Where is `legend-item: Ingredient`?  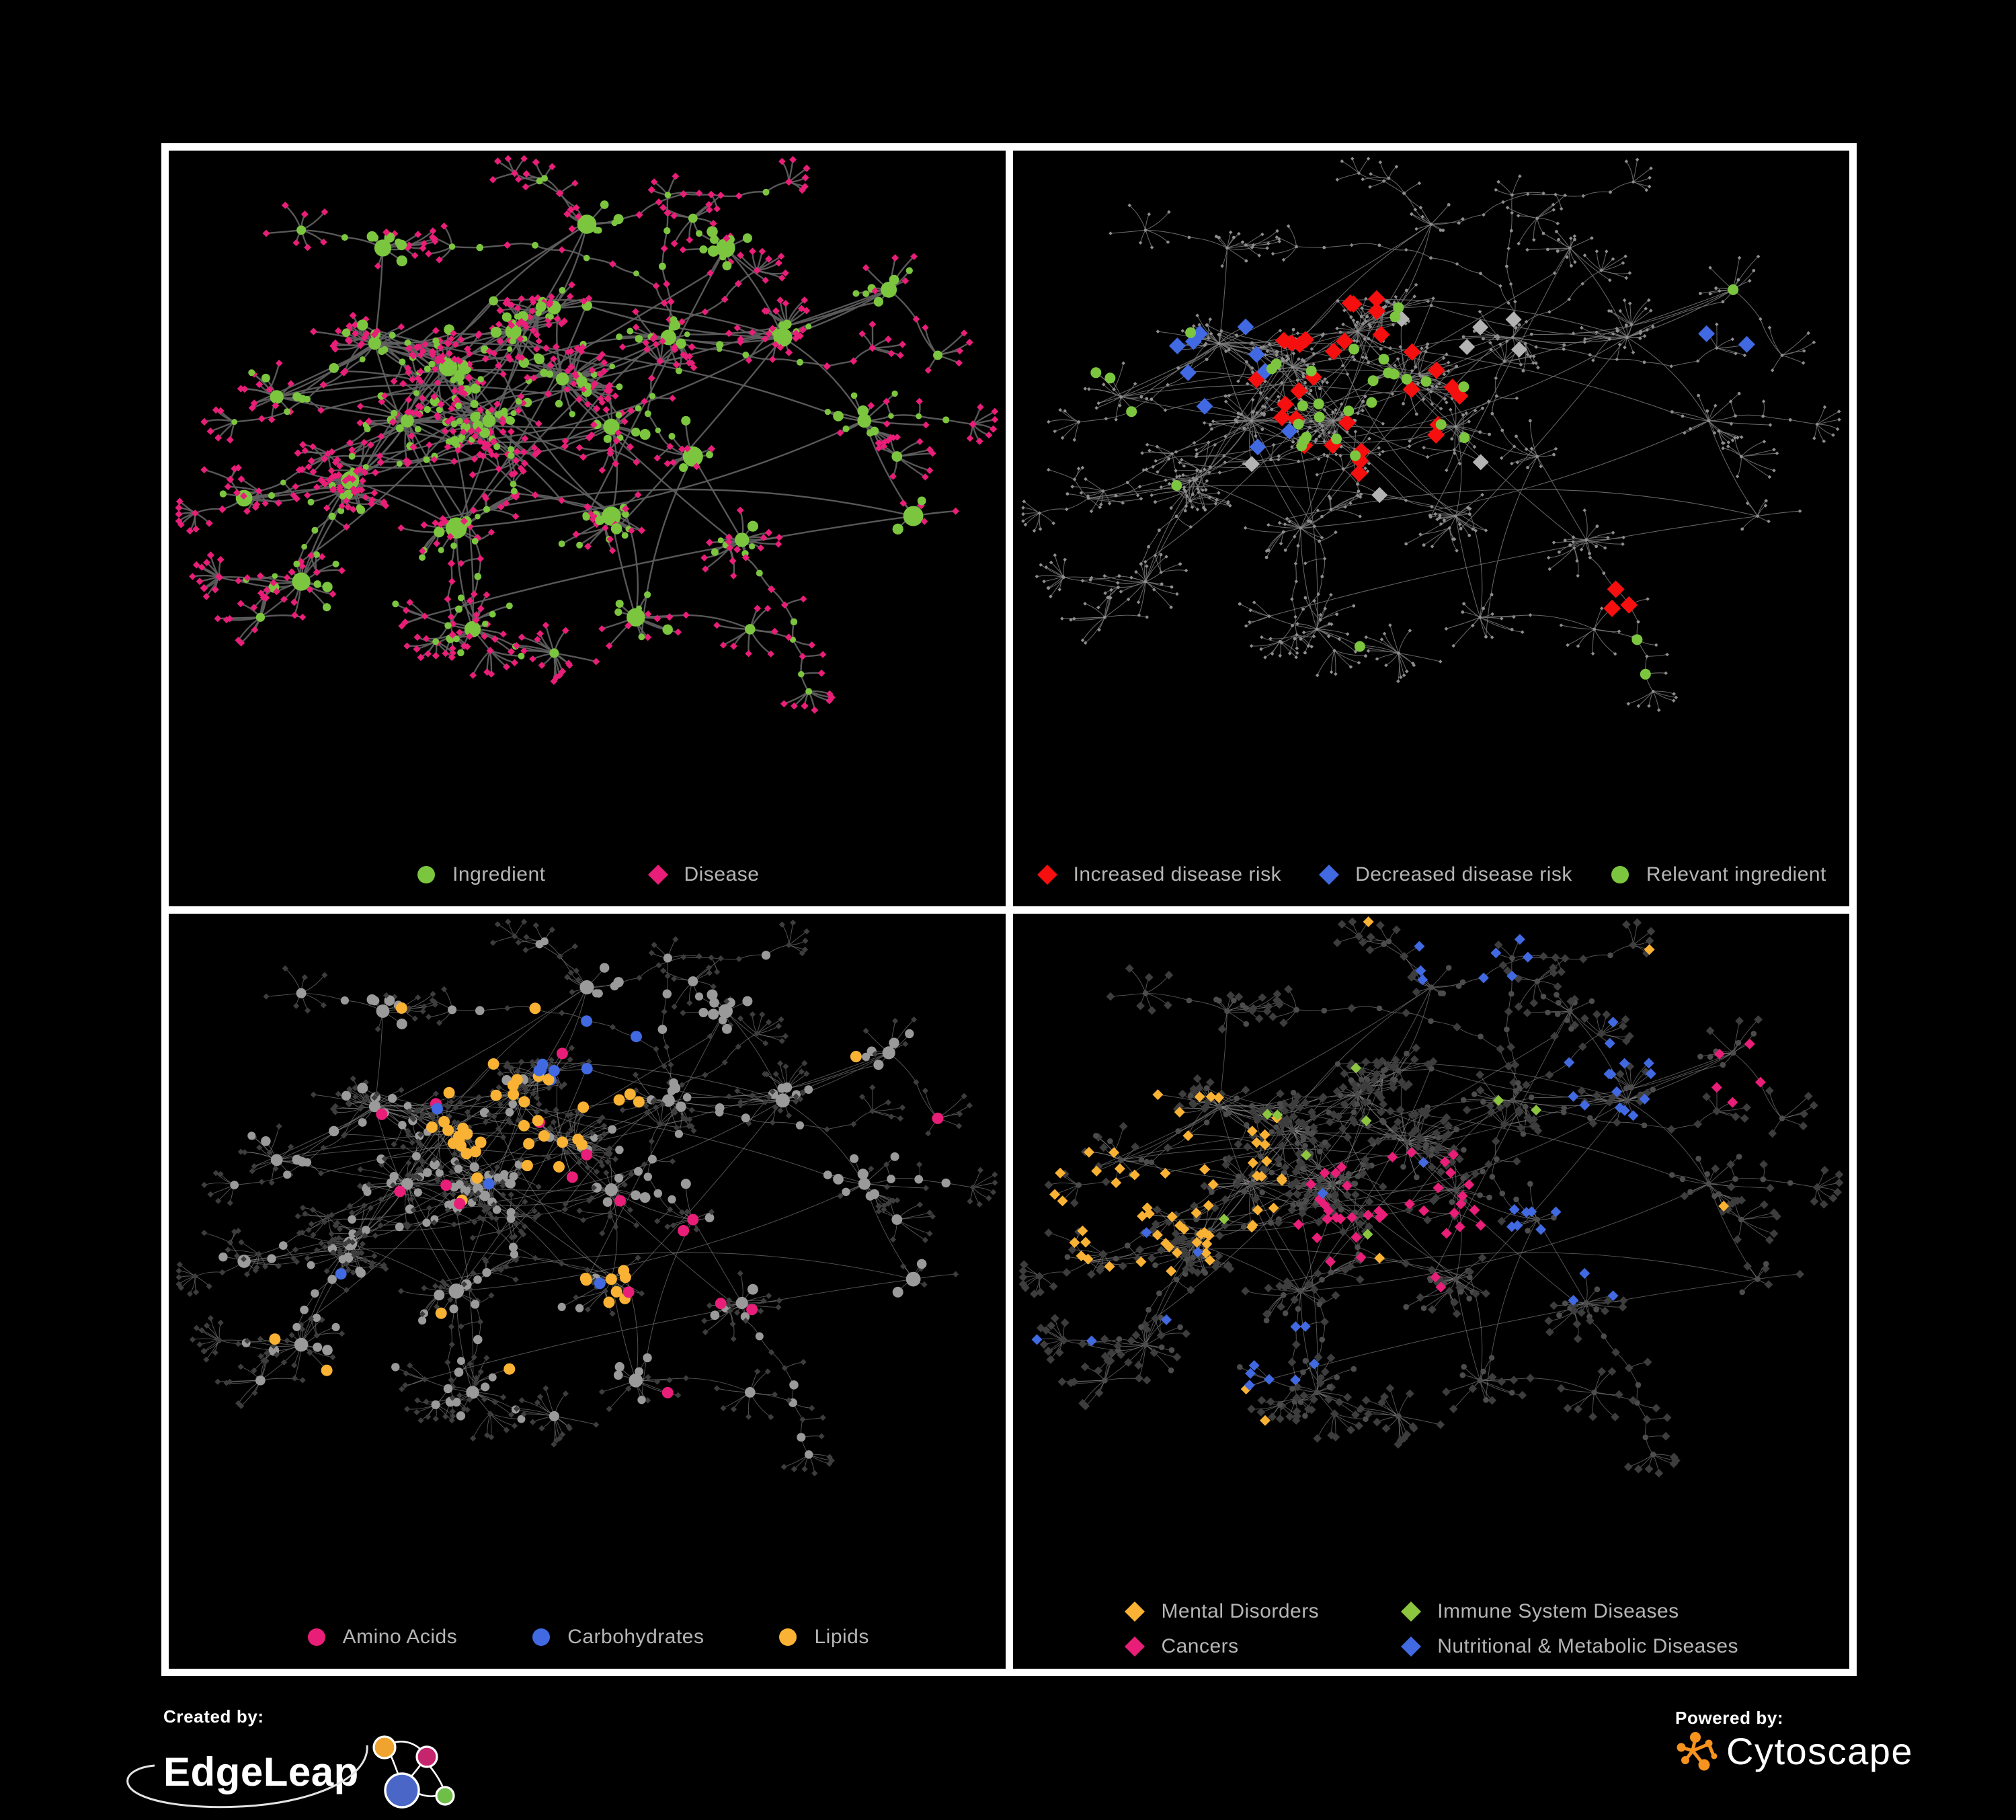 legend-item: Ingredient is located at coordinates (480, 874).